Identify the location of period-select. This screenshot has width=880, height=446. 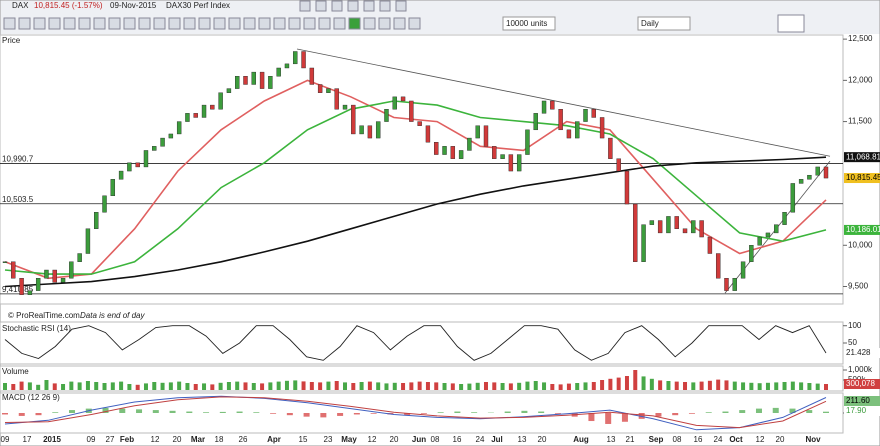
(664, 23).